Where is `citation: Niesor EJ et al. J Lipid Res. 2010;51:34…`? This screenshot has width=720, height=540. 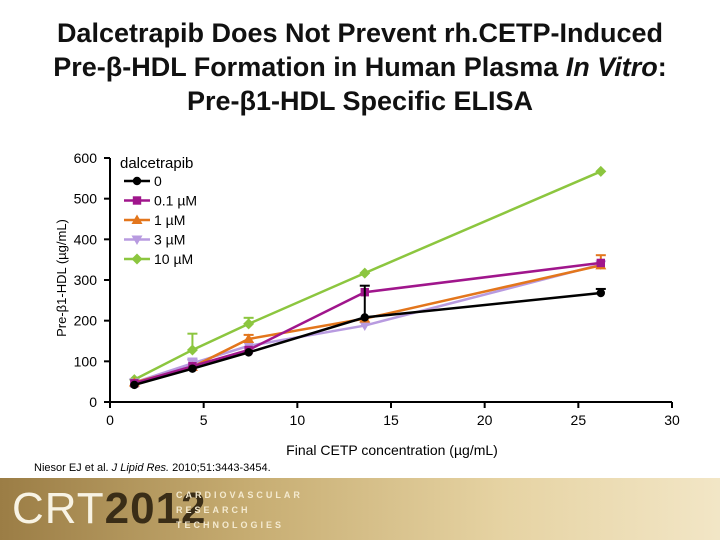
citation: Niesor EJ et al. J Lipid Res. 2010;51:34… is located at coordinates (152, 468).